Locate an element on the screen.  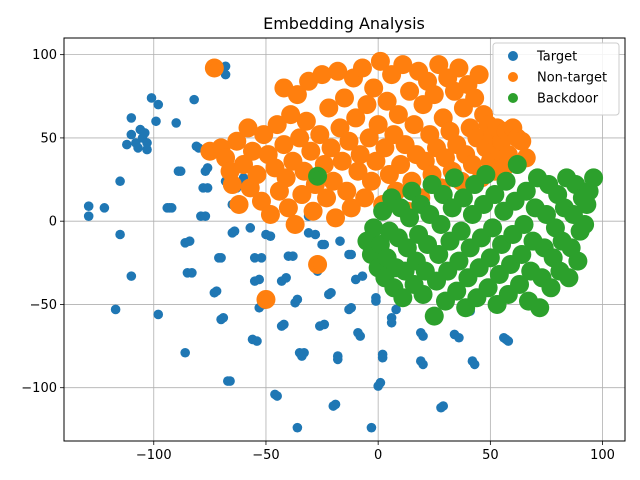
y-tick-label: 0 is located at coordinates (53, 222).